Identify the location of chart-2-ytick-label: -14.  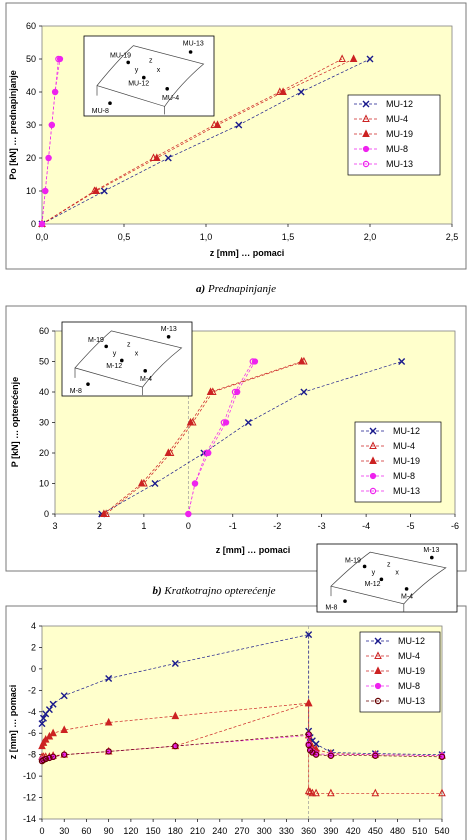
(29, 819).